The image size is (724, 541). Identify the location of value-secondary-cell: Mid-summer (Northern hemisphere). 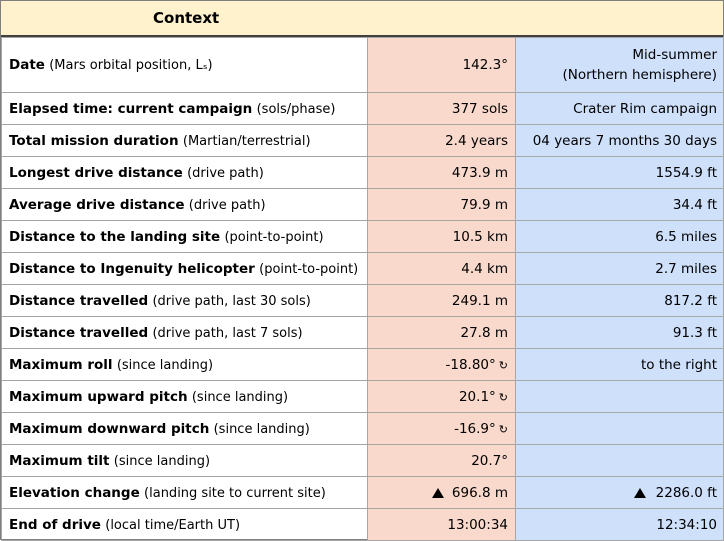
(619, 65).